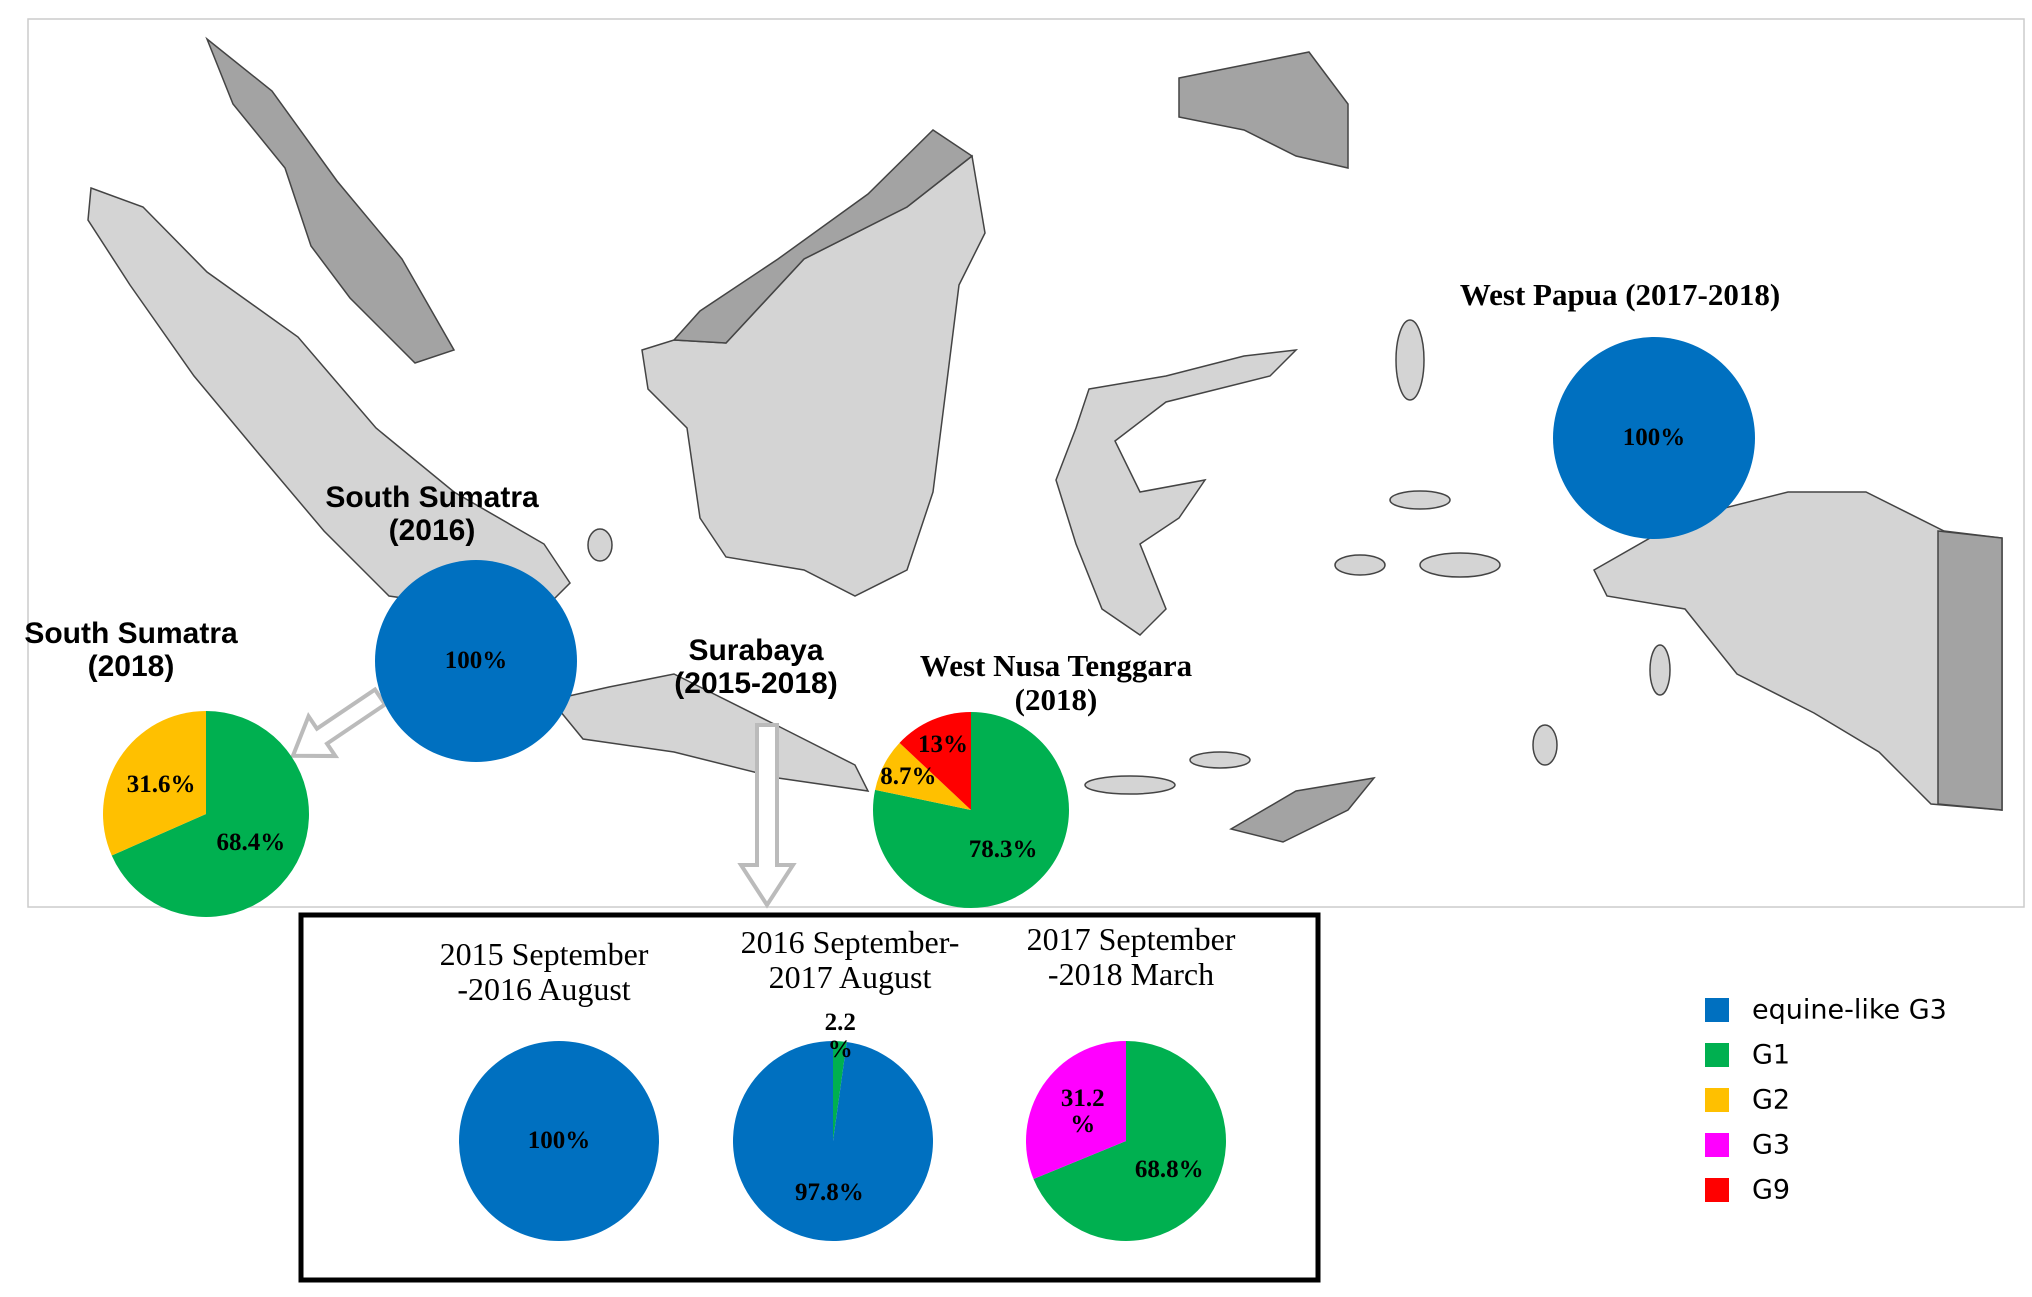 This screenshot has width=2032, height=1297. Describe the element at coordinates (829, 1192) in the screenshot. I see `data-label: 97.8%` at that location.